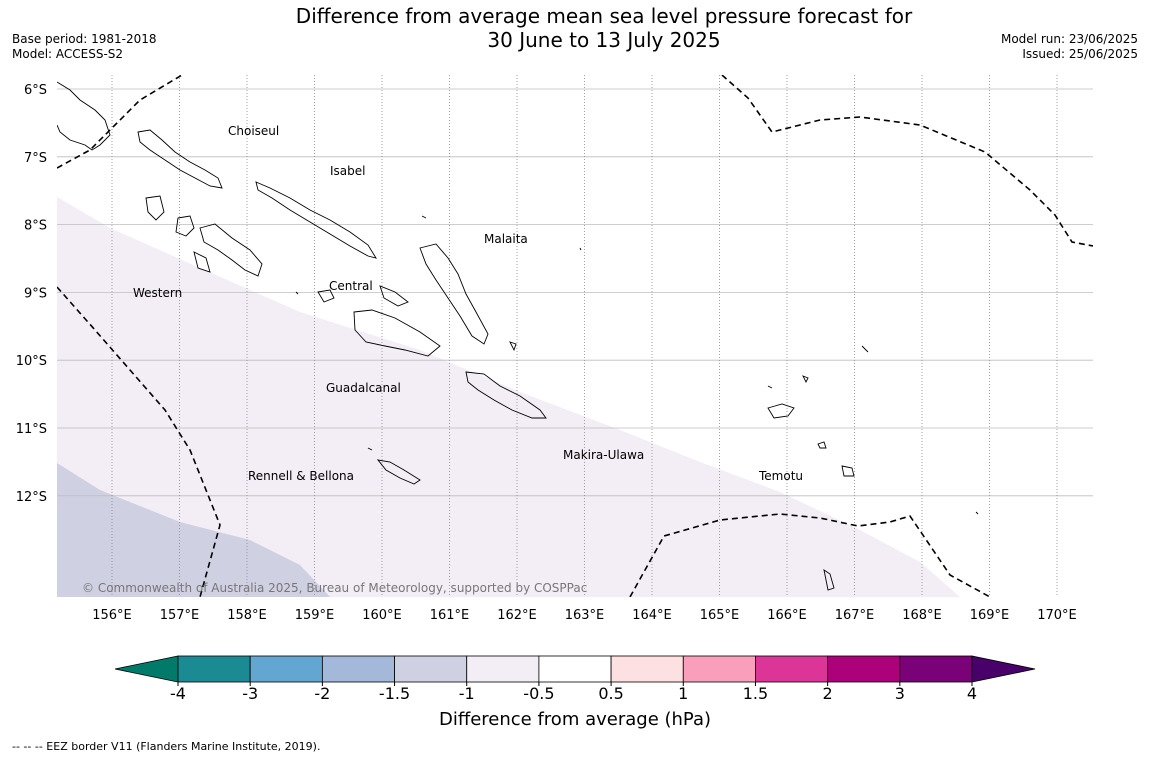 The image size is (1150, 758). Describe the element at coordinates (31, 429) in the screenshot. I see `lat-label: 11°S` at that location.